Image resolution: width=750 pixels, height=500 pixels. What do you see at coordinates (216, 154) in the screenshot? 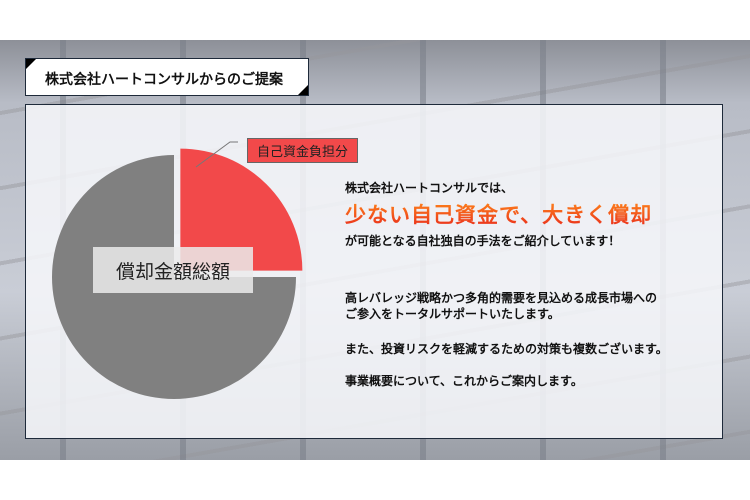
I see `leader-line` at bounding box center [216, 154].